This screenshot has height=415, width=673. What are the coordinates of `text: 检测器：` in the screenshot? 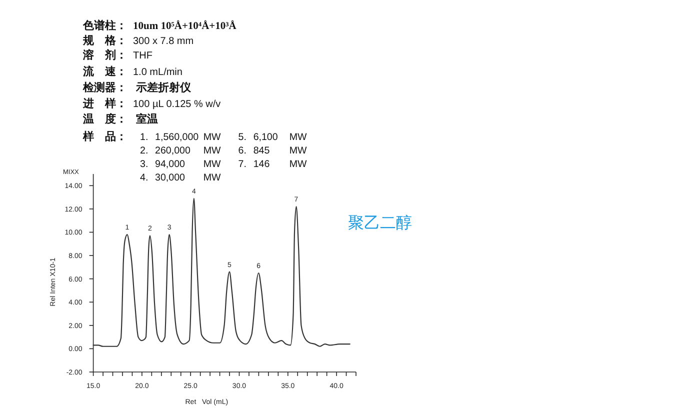 It's located at (104, 87).